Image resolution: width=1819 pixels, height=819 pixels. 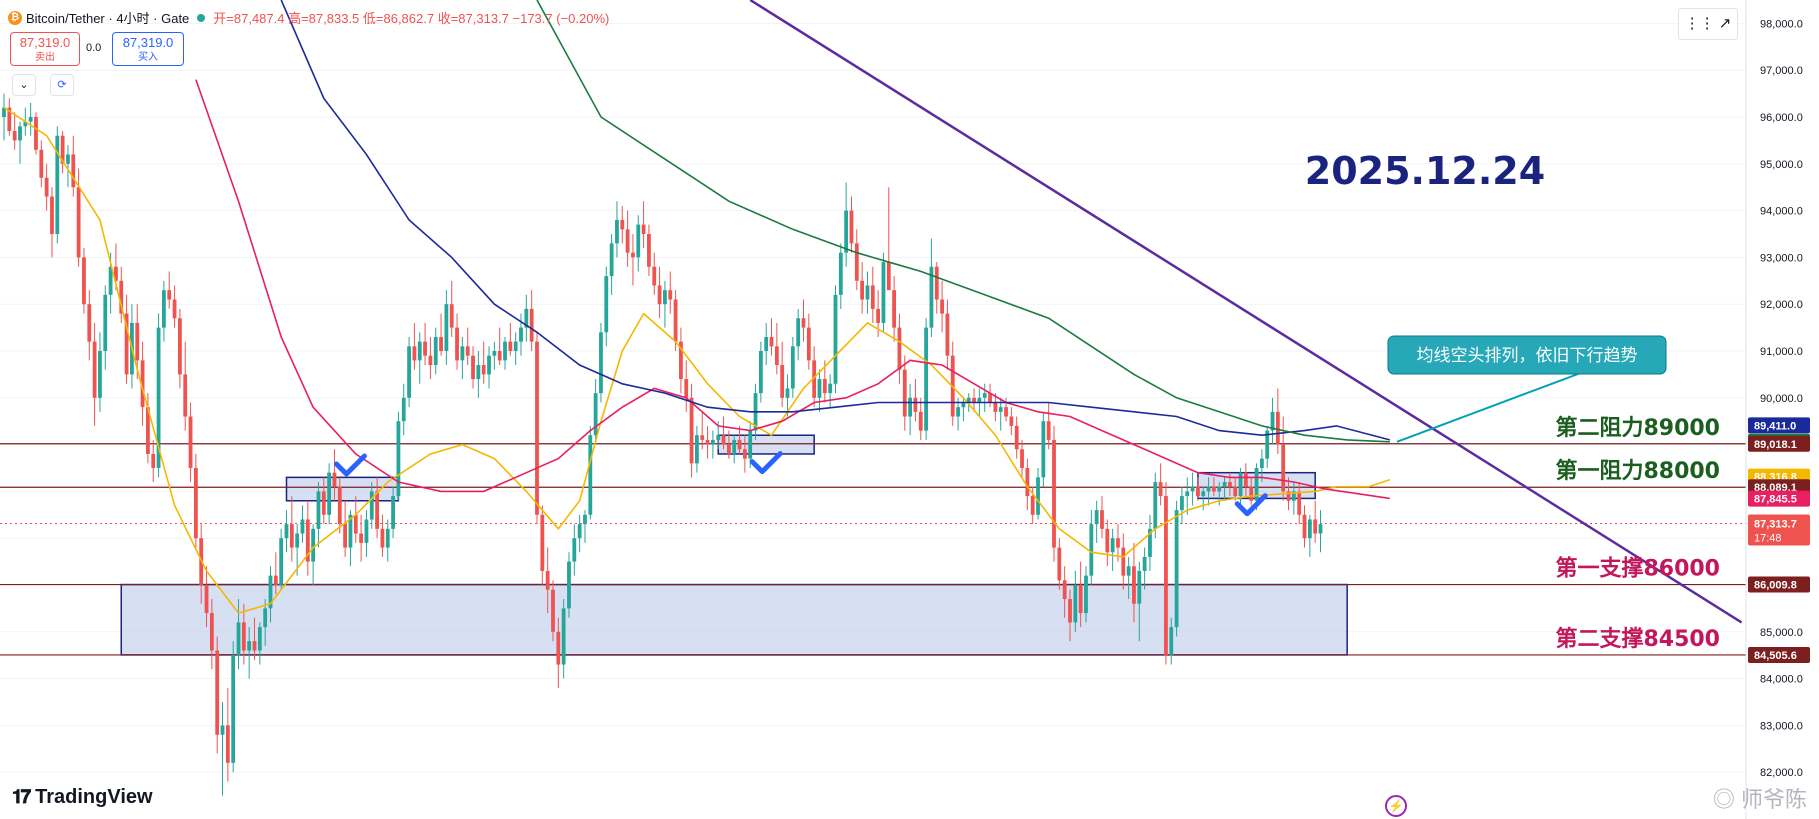 I want to click on buy-button: 87,319.0 买入, so click(x=148, y=49).